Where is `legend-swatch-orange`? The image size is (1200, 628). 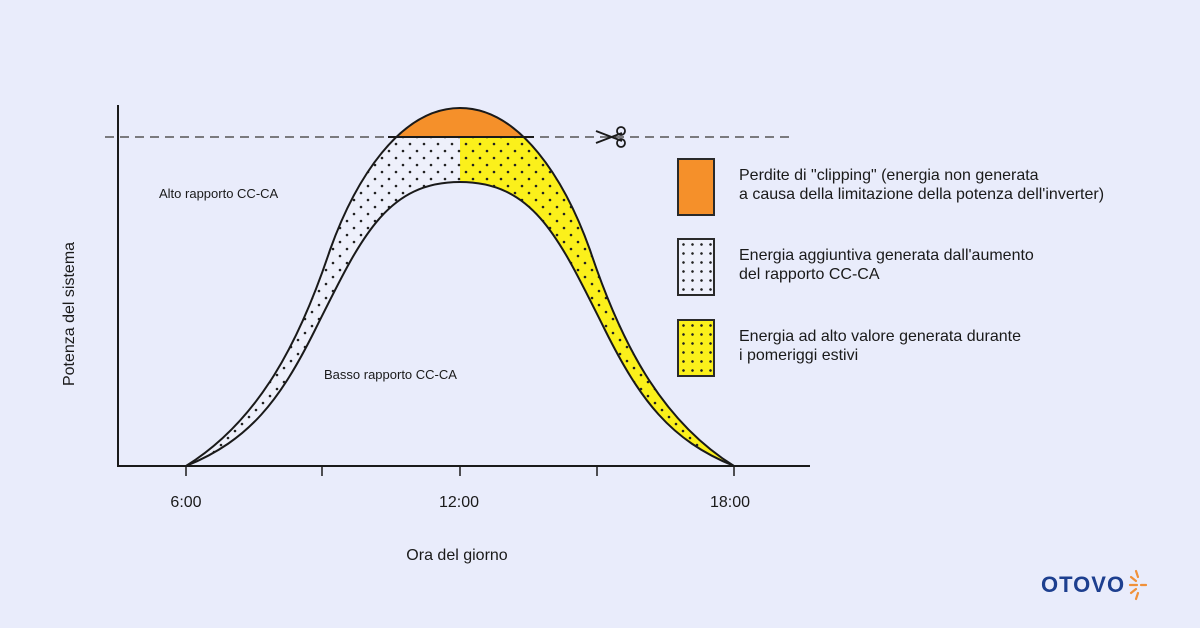
legend-swatch-orange is located at coordinates (696, 187).